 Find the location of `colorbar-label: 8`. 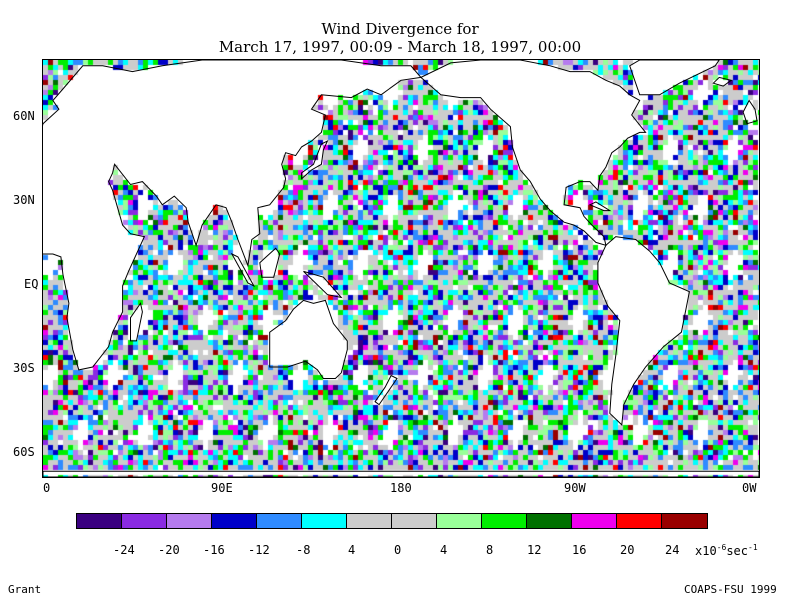

colorbar-label: 8 is located at coordinates (490, 550).